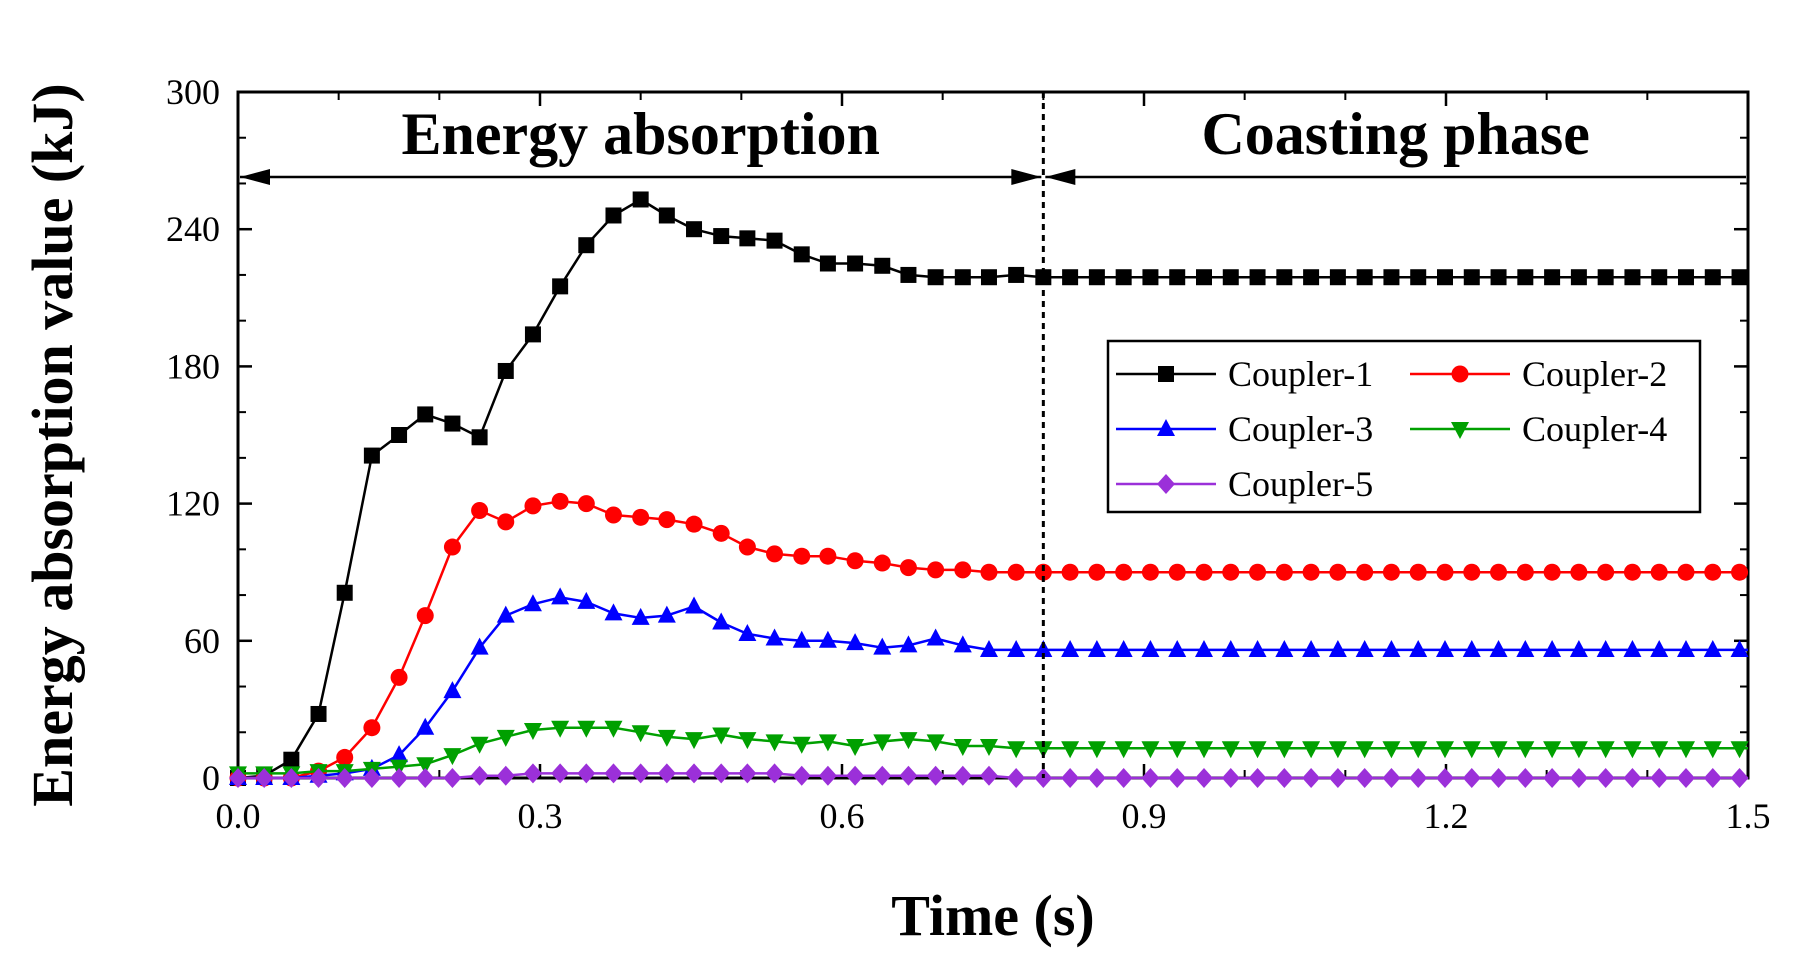  Describe the element at coordinates (1594, 374) in the screenshot. I see `legend-coupler-2-label: Coupler-2` at that location.